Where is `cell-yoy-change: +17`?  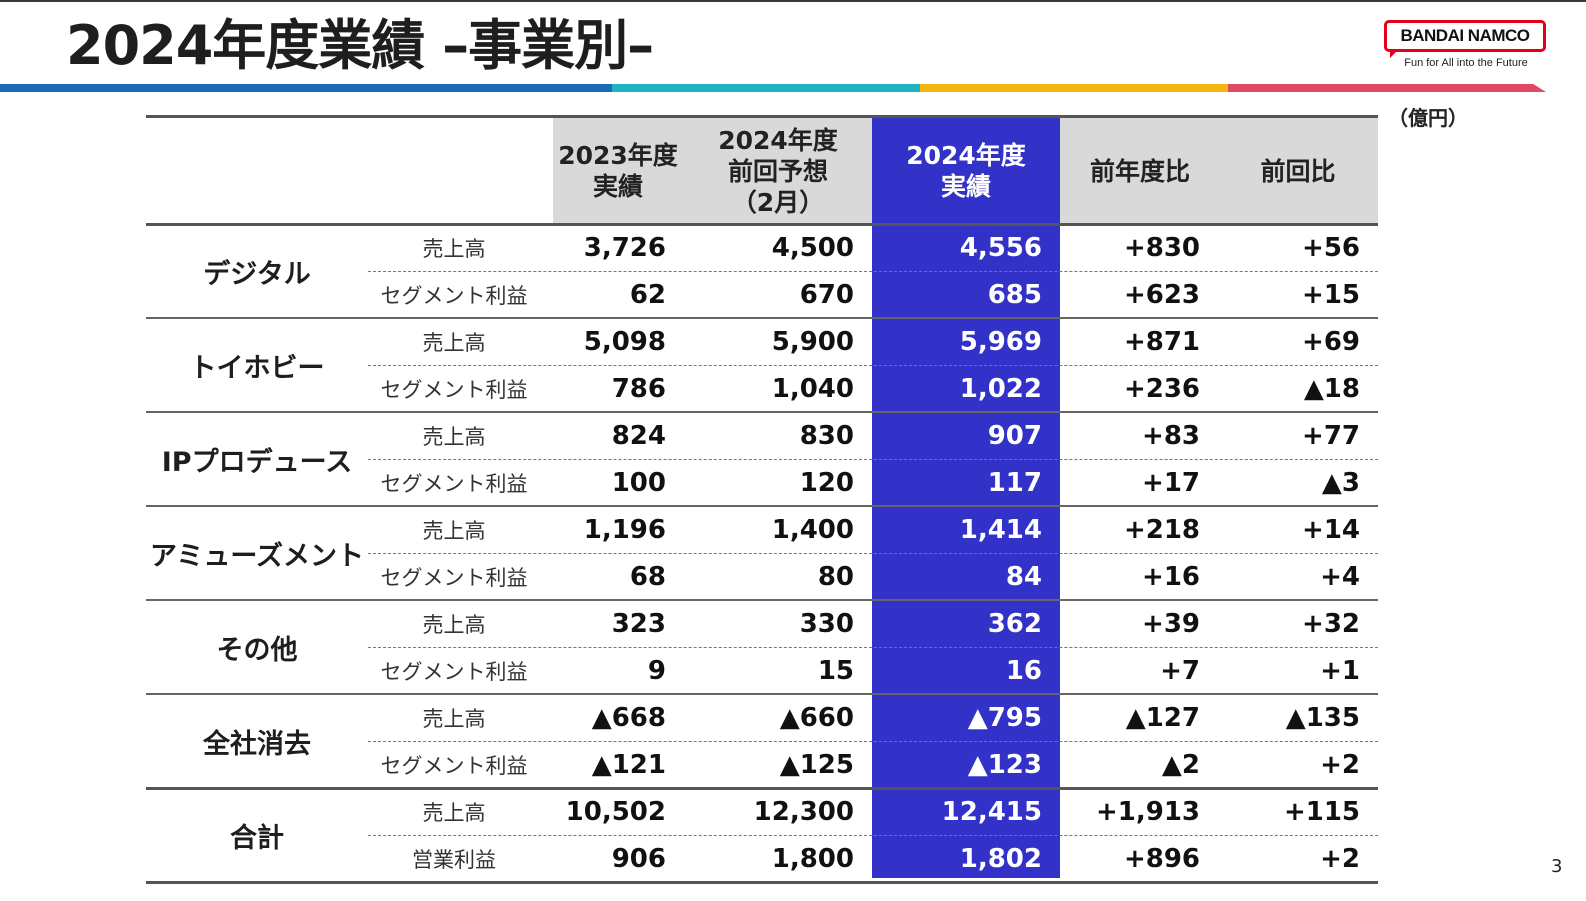
cell-yoy-change: +17 is located at coordinates (1171, 482).